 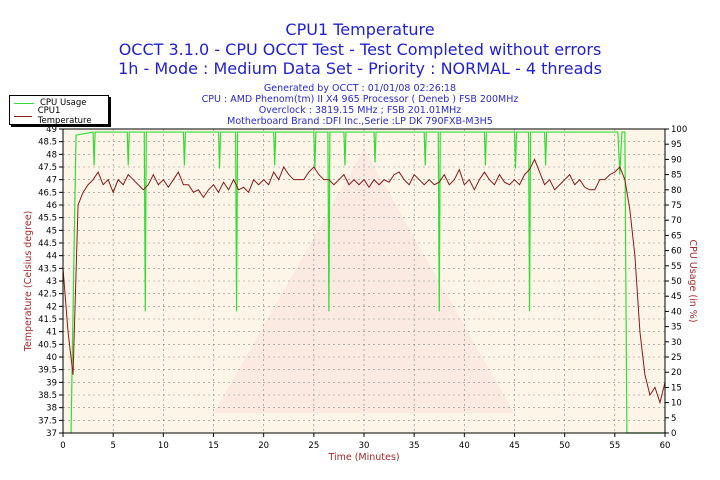 What do you see at coordinates (47, 143) in the screenshot?
I see `tick-label-y: 48.5` at bounding box center [47, 143].